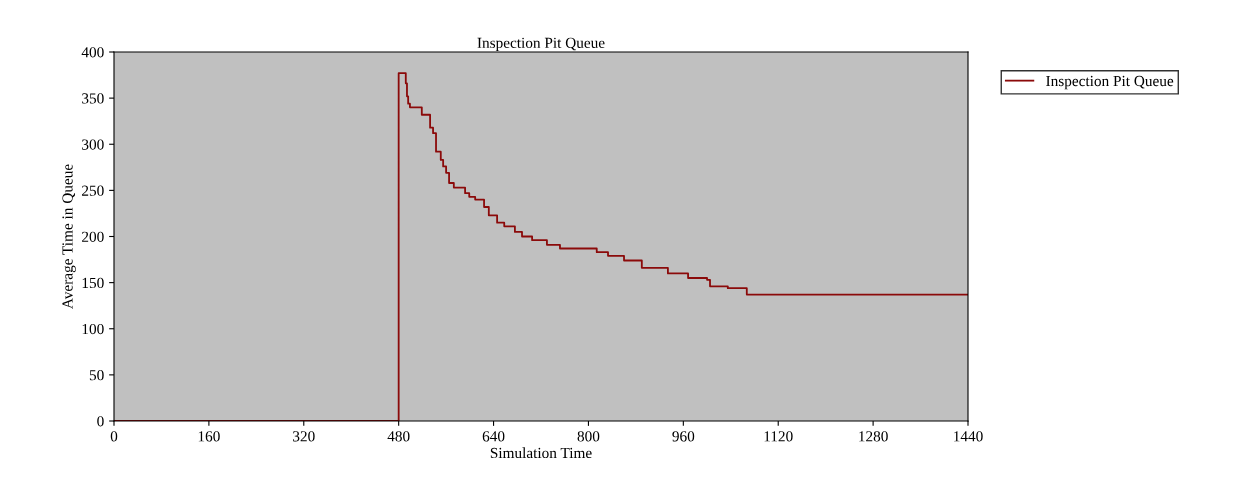  Describe the element at coordinates (541, 453) in the screenshot. I see `x-axis-title: Simulation Time` at that location.